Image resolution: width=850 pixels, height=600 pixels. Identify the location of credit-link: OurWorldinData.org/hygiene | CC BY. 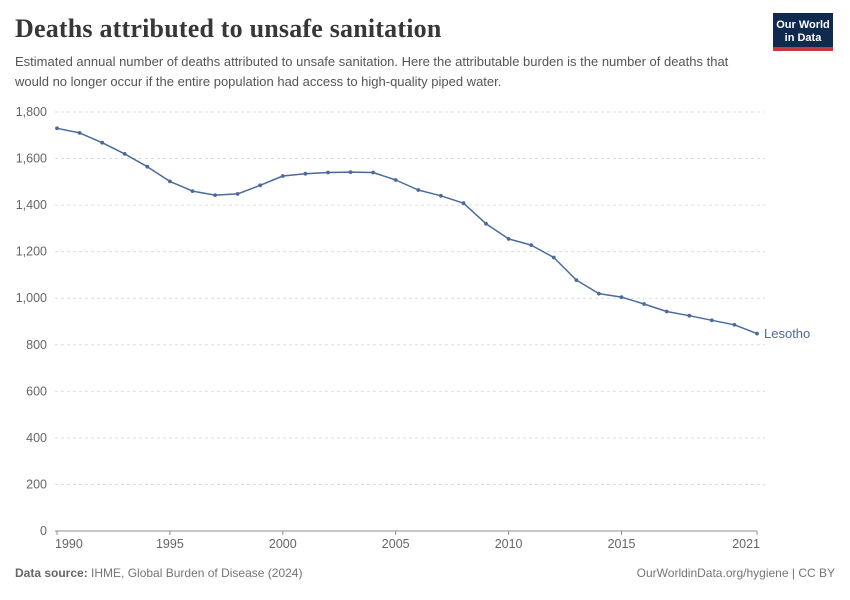
(735, 573).